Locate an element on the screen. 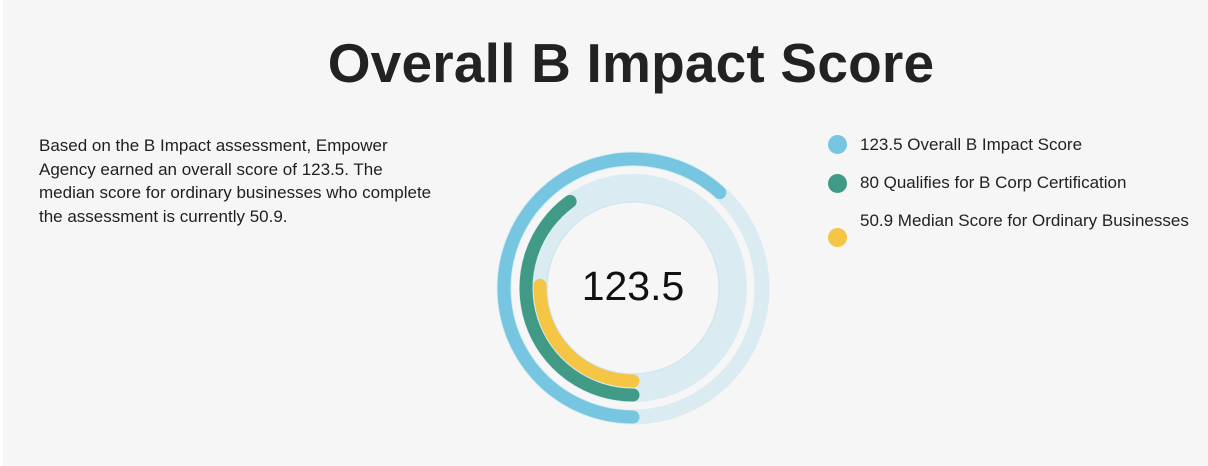 The image size is (1208, 466). page-title: Overall B Impact Score is located at coordinates (631, 63).